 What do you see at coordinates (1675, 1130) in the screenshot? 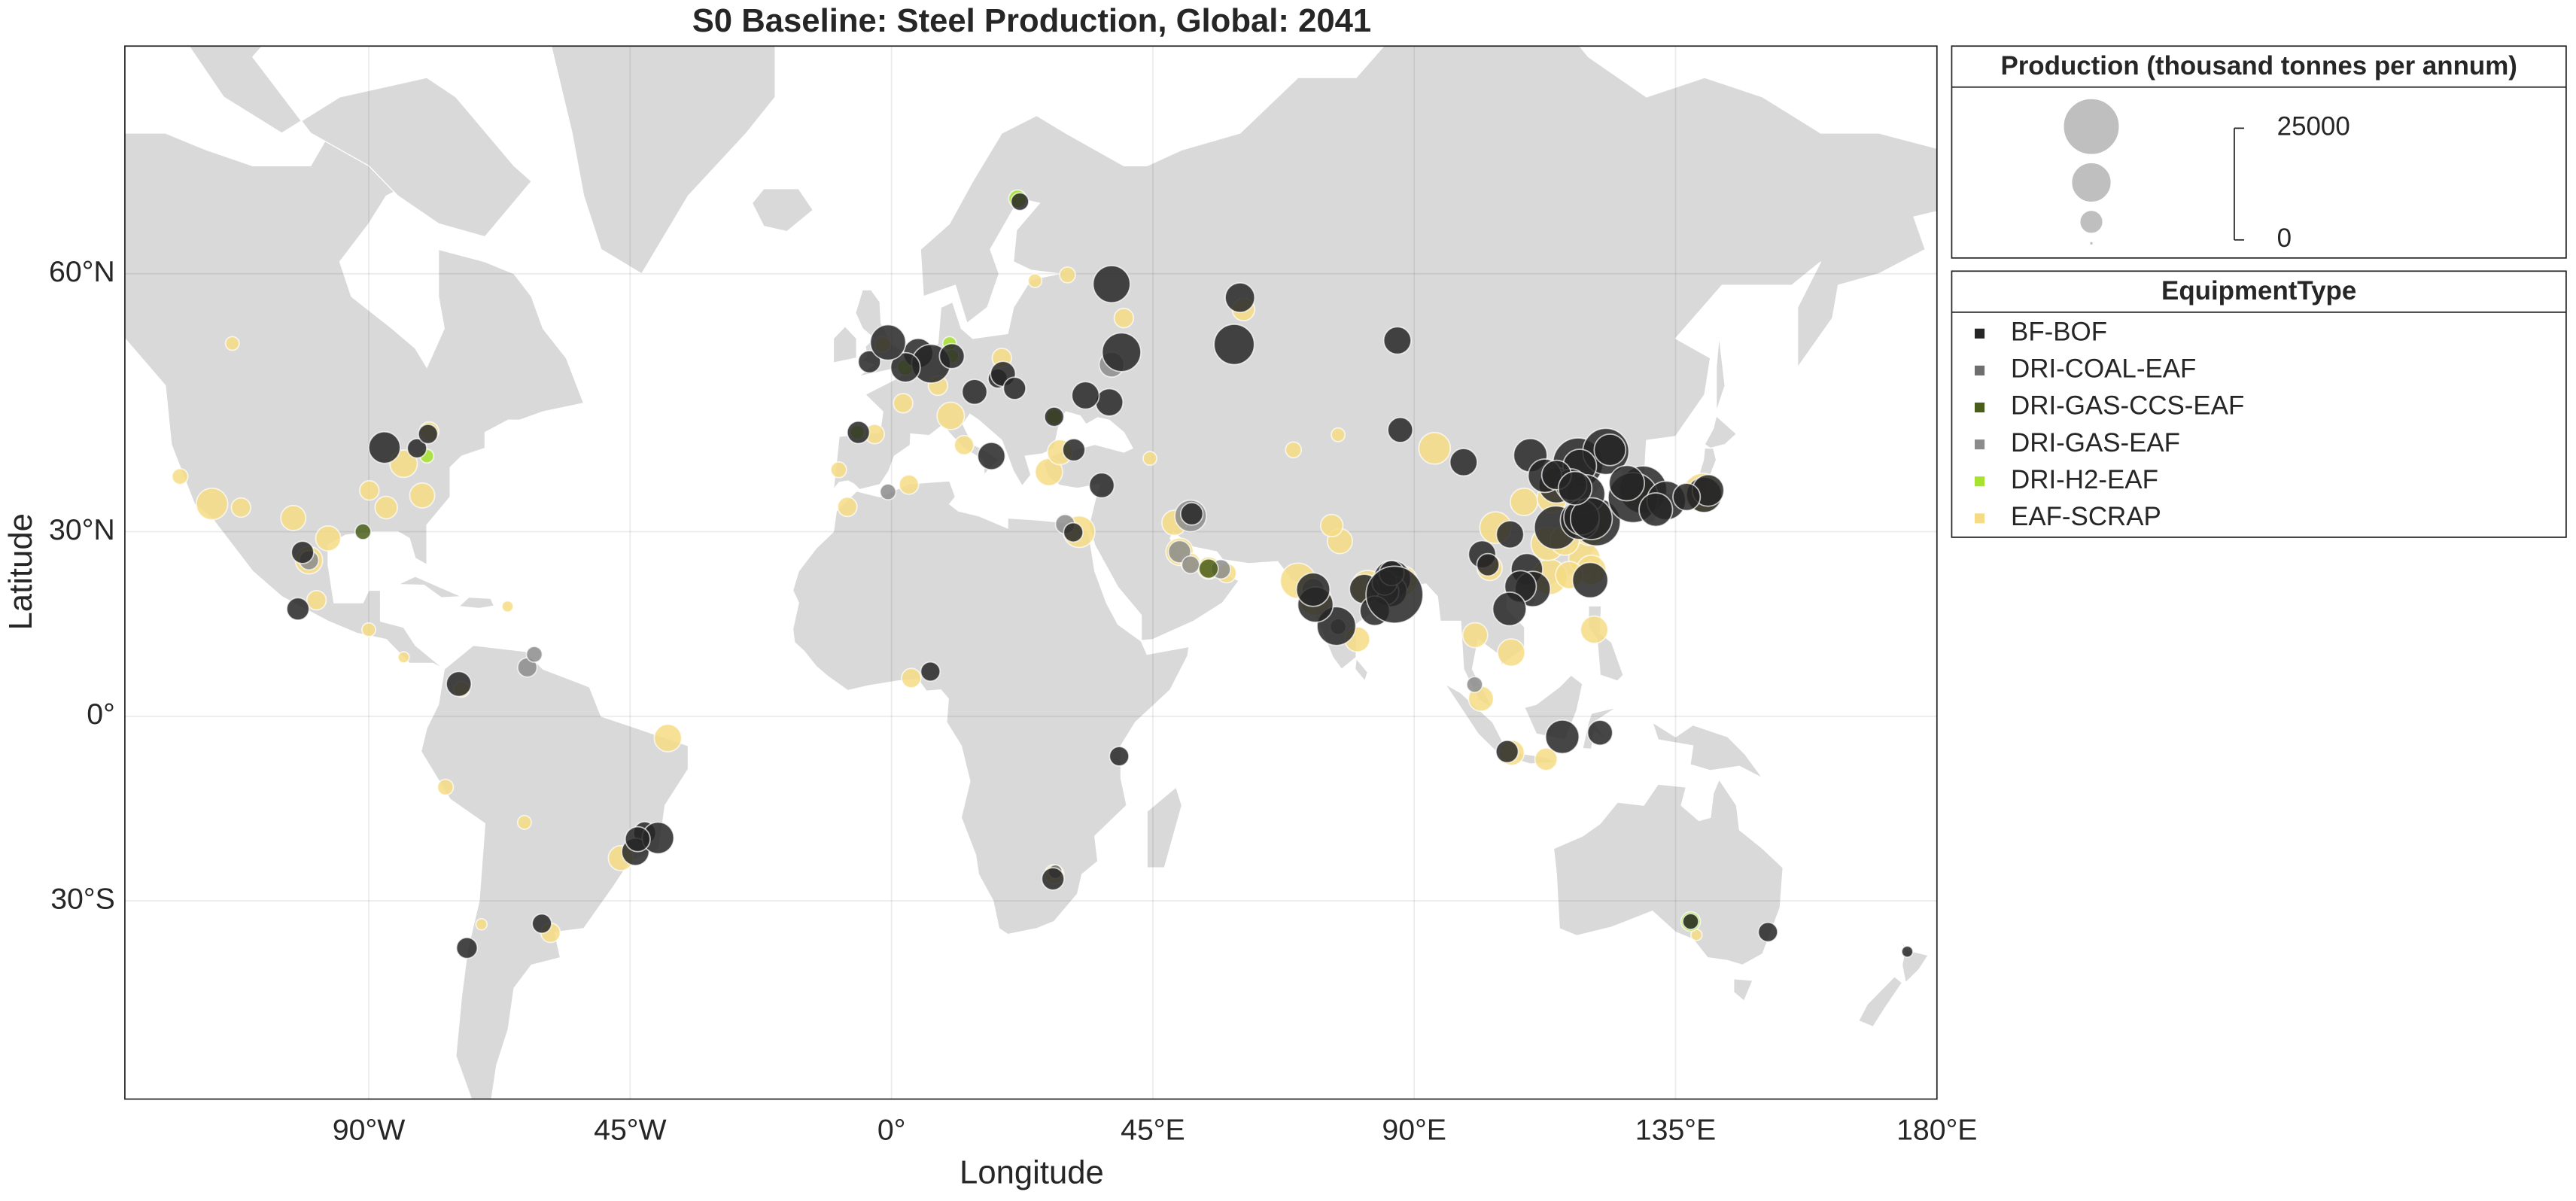
I see `x-tick-label: 135°E` at bounding box center [1675, 1130].